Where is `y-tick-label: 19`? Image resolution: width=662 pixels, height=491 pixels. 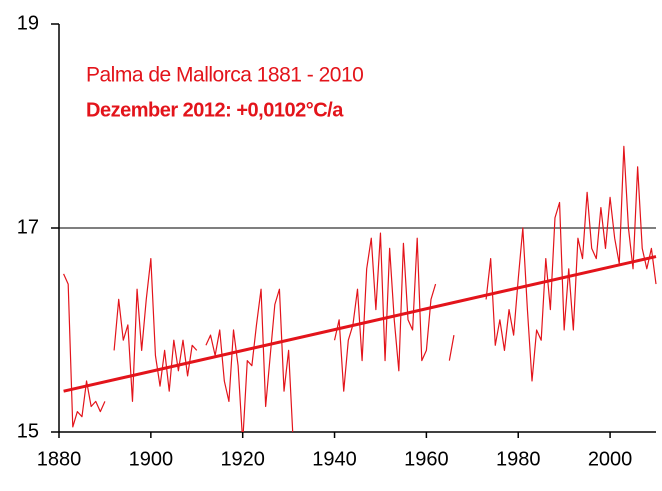 y-tick-label: 19 is located at coordinates (28, 23).